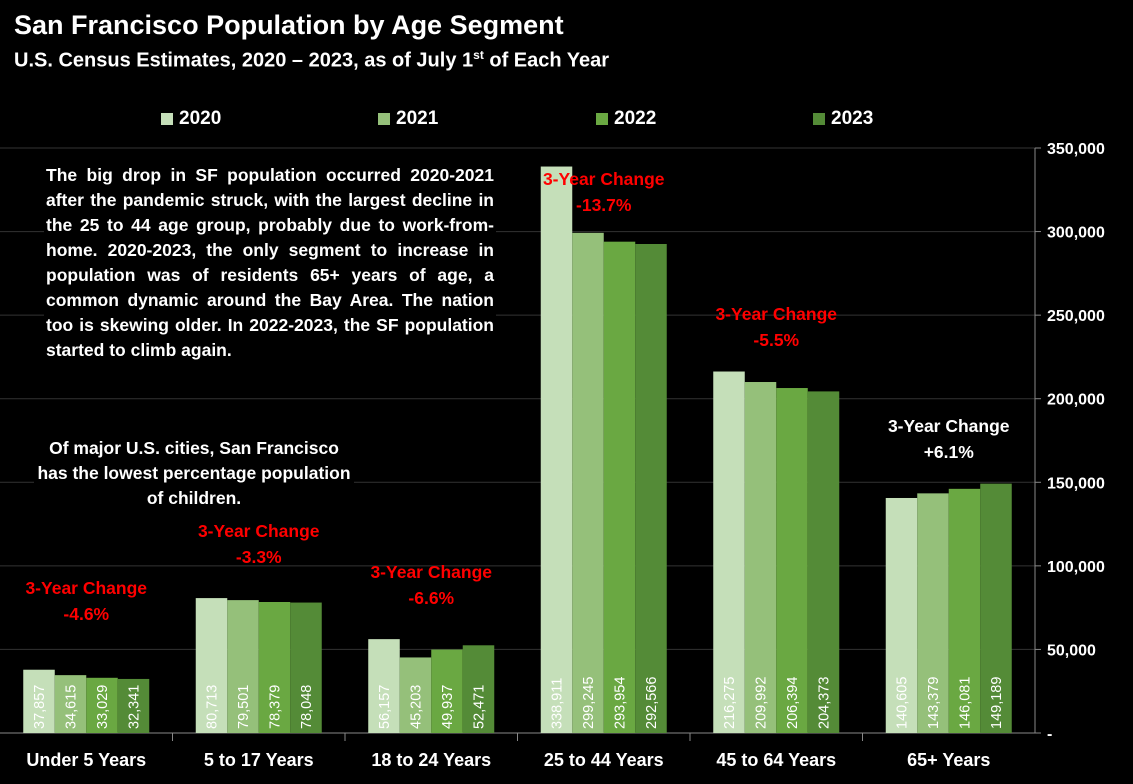 This screenshot has width=1133, height=784. Describe the element at coordinates (86, 614) in the screenshot. I see `change-annotation-value: -4.6%` at that location.